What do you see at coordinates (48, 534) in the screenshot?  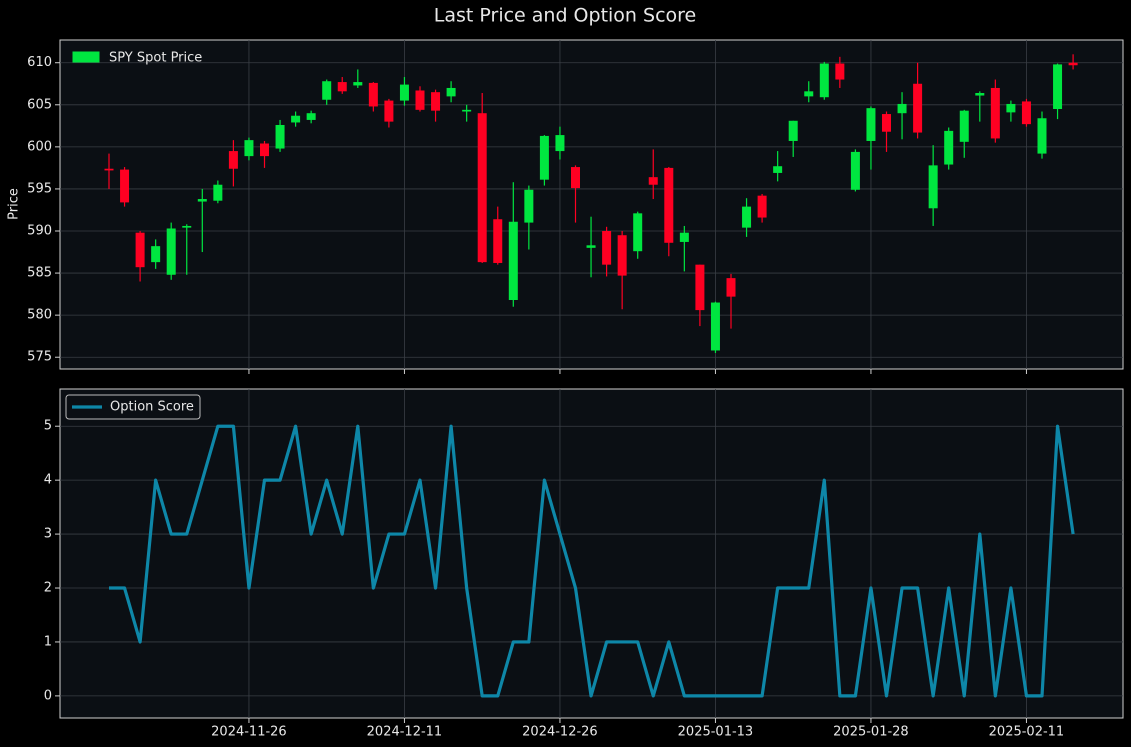 I see `y-tick-label: 3` at bounding box center [48, 534].